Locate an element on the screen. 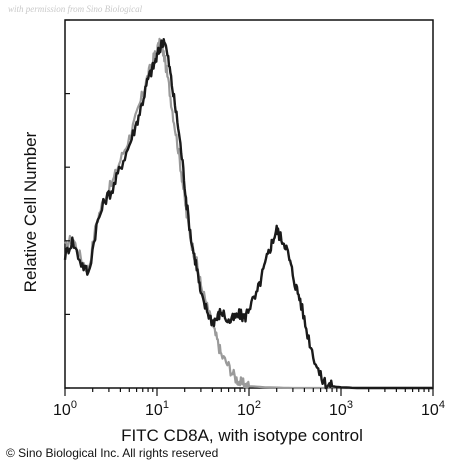 This screenshot has width=450, height=465. x-axis-title: FITC CD8A, with isotype control is located at coordinates (242, 435).